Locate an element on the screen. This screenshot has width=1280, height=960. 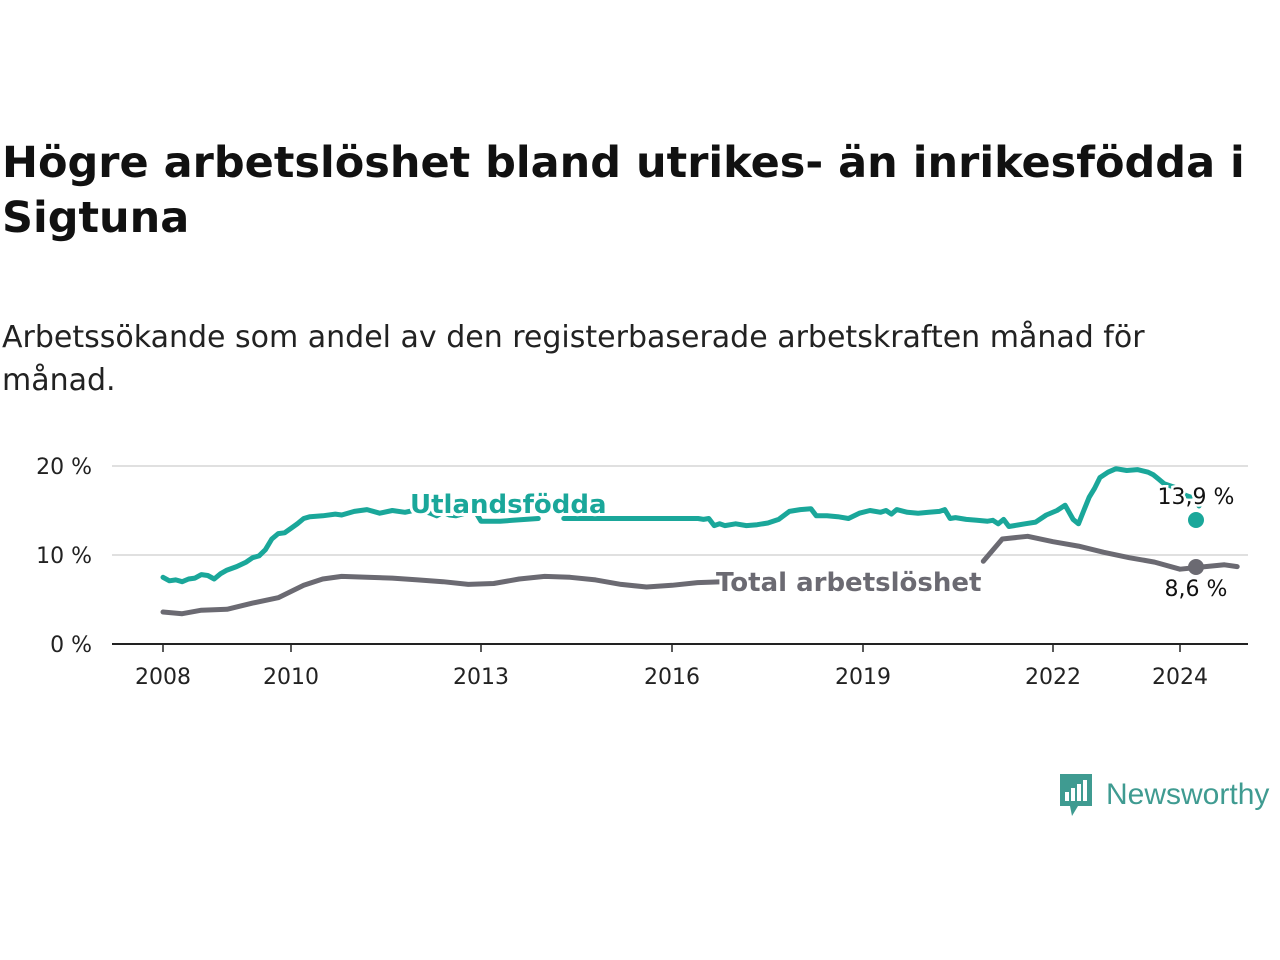
newsworthy-logo: Newsworthy is located at coordinates (1163, 795).